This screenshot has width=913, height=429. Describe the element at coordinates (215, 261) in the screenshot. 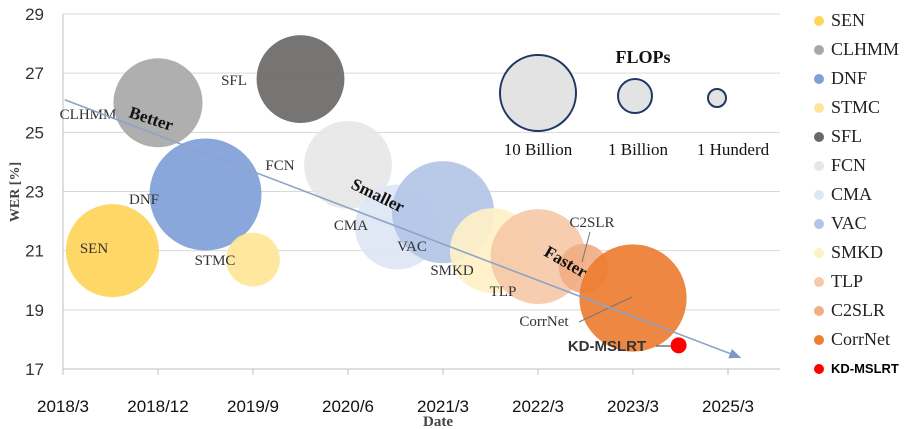

I see `label-stmc: STMC` at that location.